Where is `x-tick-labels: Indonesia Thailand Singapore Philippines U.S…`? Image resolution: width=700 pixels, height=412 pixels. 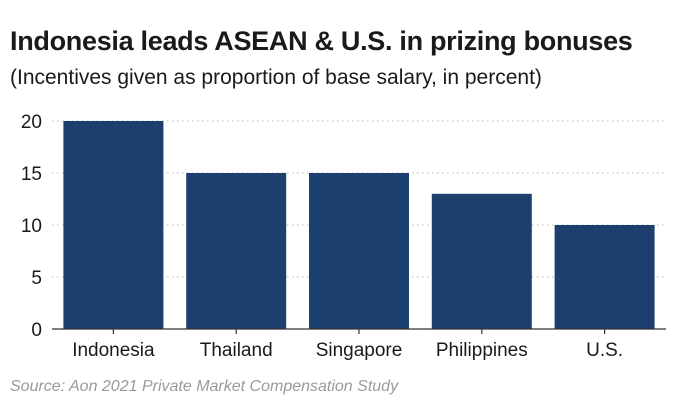 x-tick-labels: Indonesia Thailand Singapore Philippines U.S… is located at coordinates (347, 350).